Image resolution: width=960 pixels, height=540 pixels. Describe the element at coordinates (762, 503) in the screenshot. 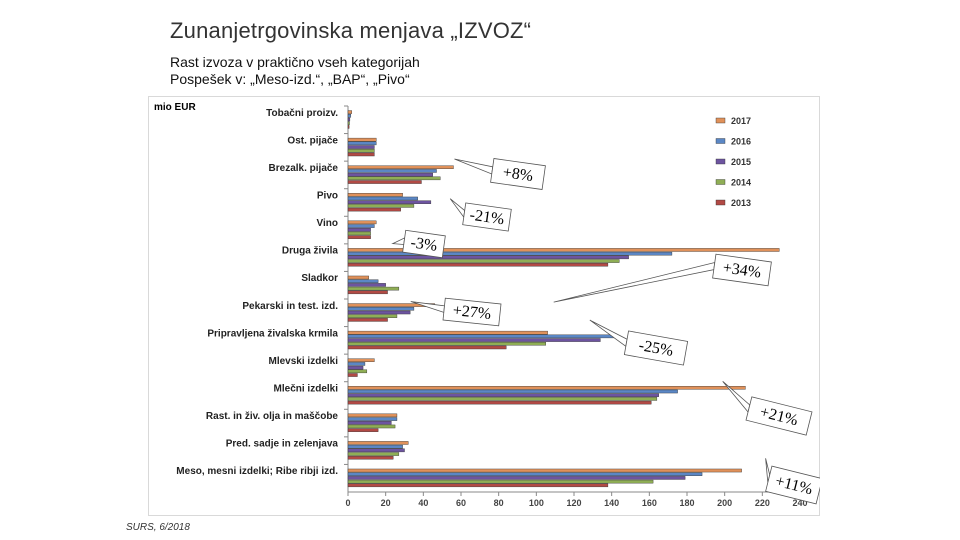

I see `x-tick-label: 220` at that location.